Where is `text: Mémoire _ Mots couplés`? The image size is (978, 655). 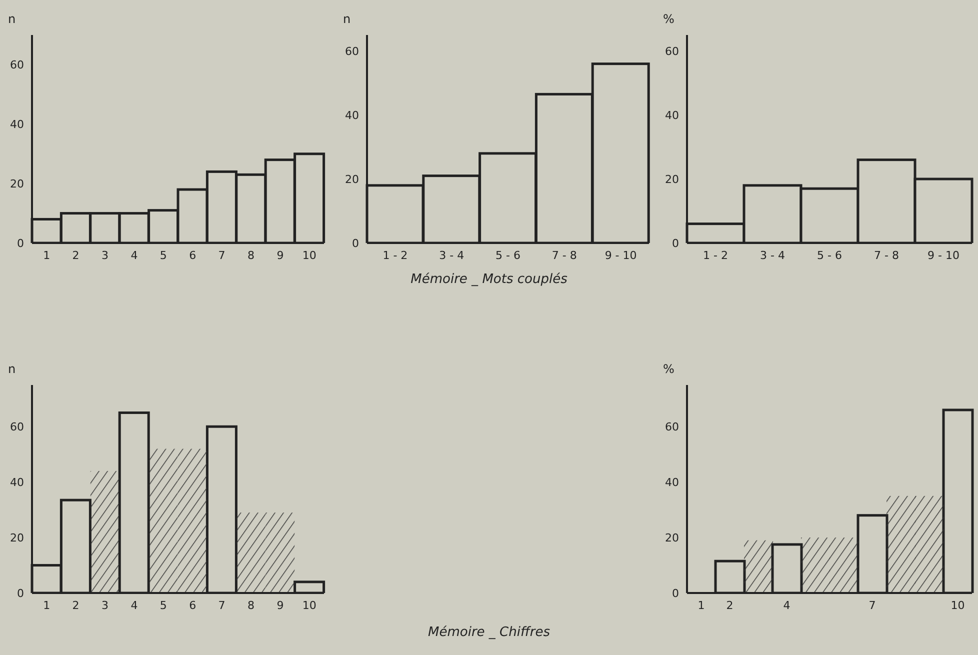
text: Mémoire _ Mots couplés is located at coordinates (489, 279).